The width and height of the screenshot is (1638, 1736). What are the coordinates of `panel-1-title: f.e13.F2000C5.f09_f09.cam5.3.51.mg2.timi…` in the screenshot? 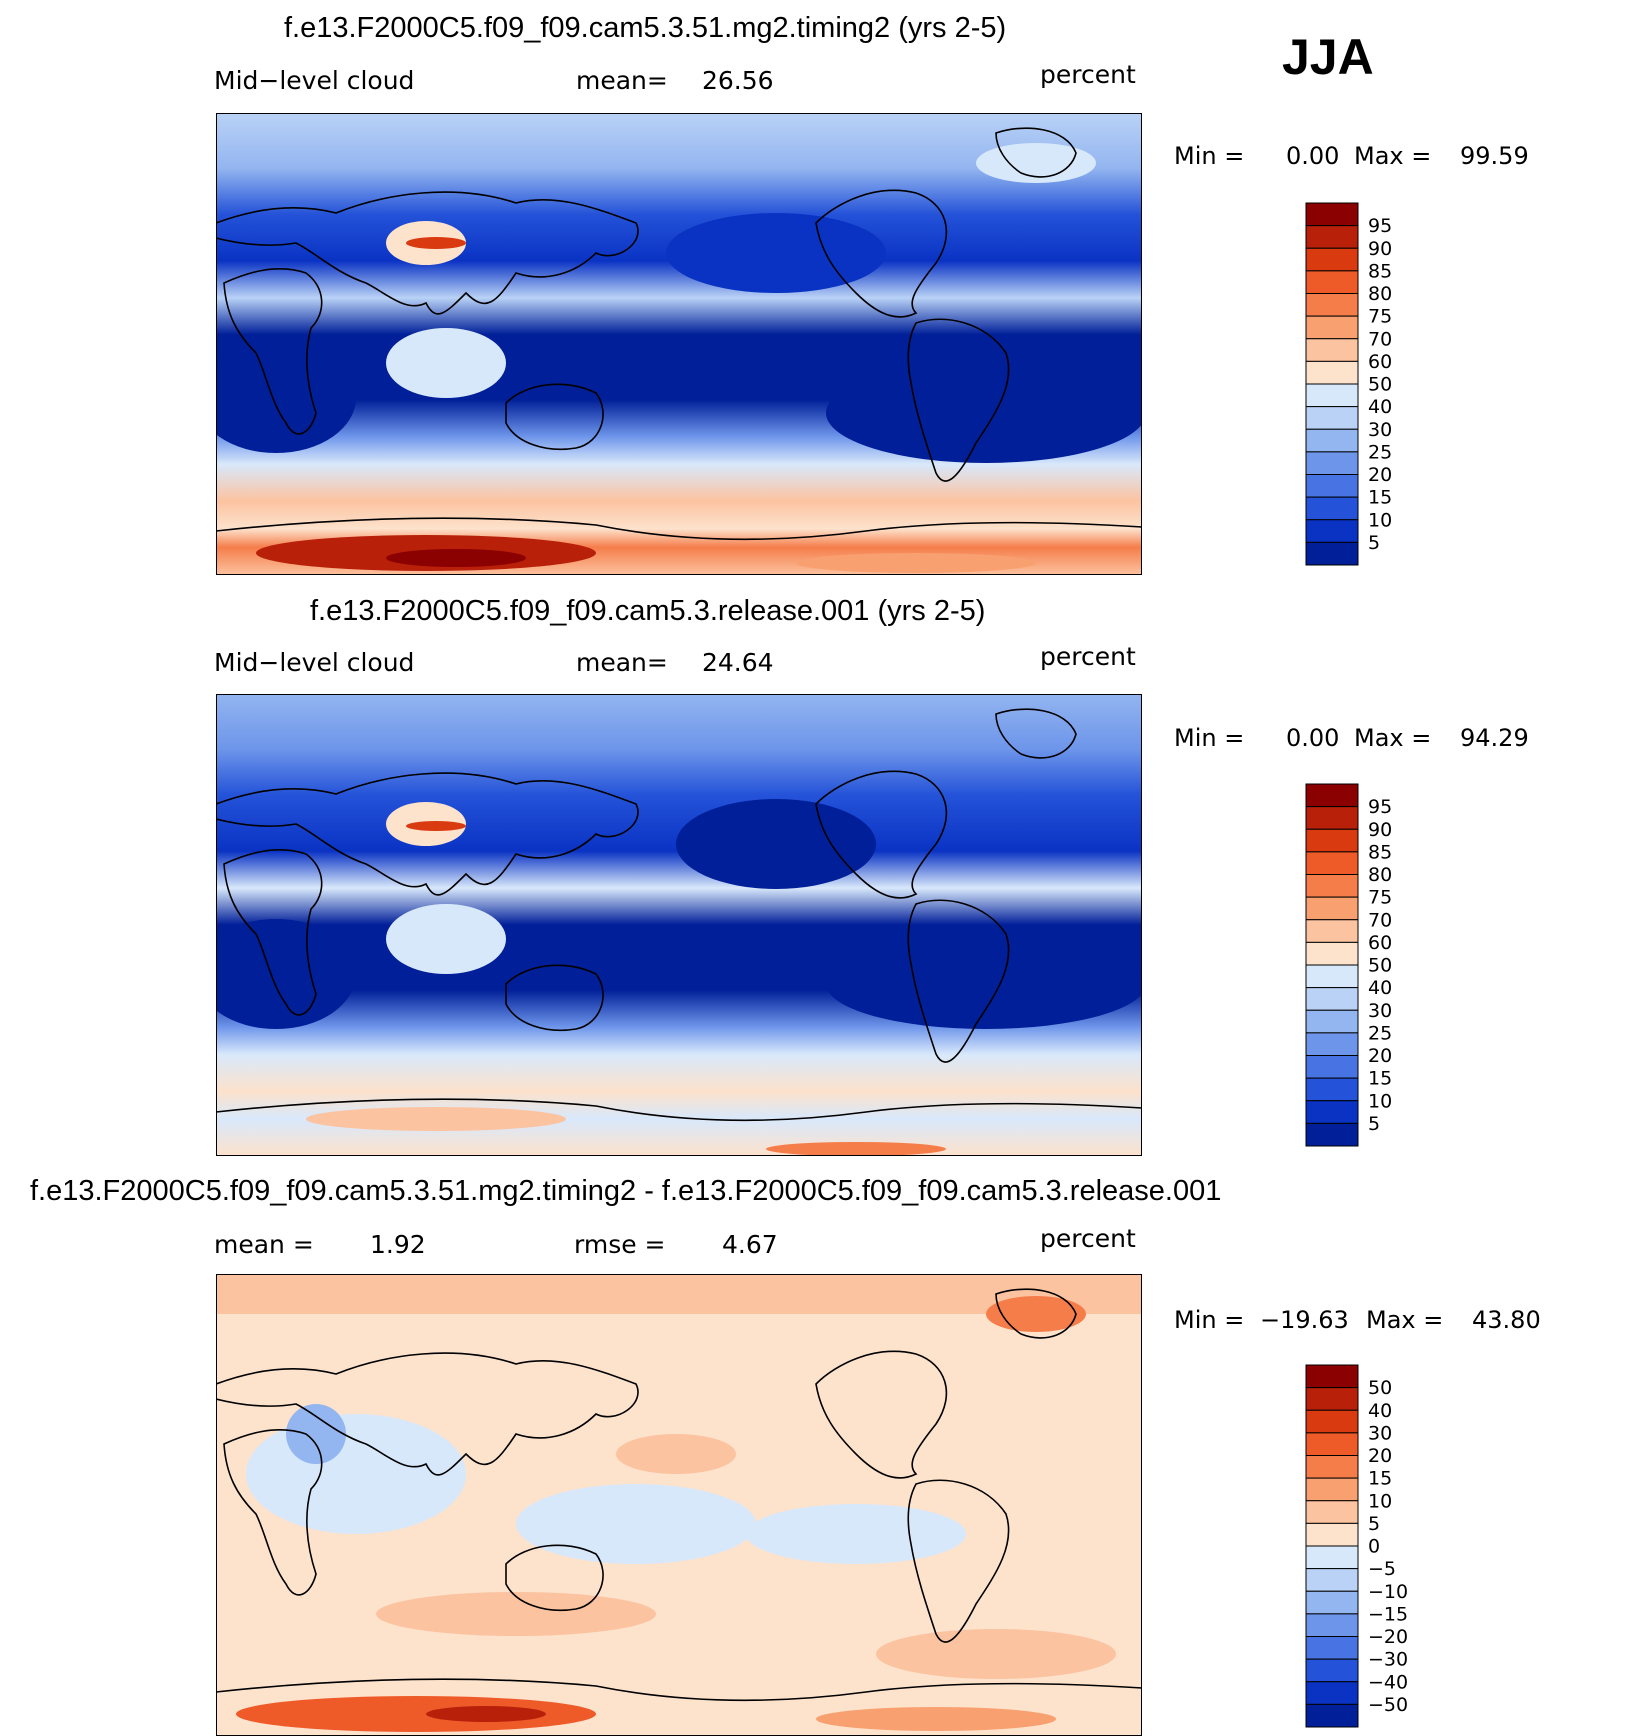 It's located at (645, 28).